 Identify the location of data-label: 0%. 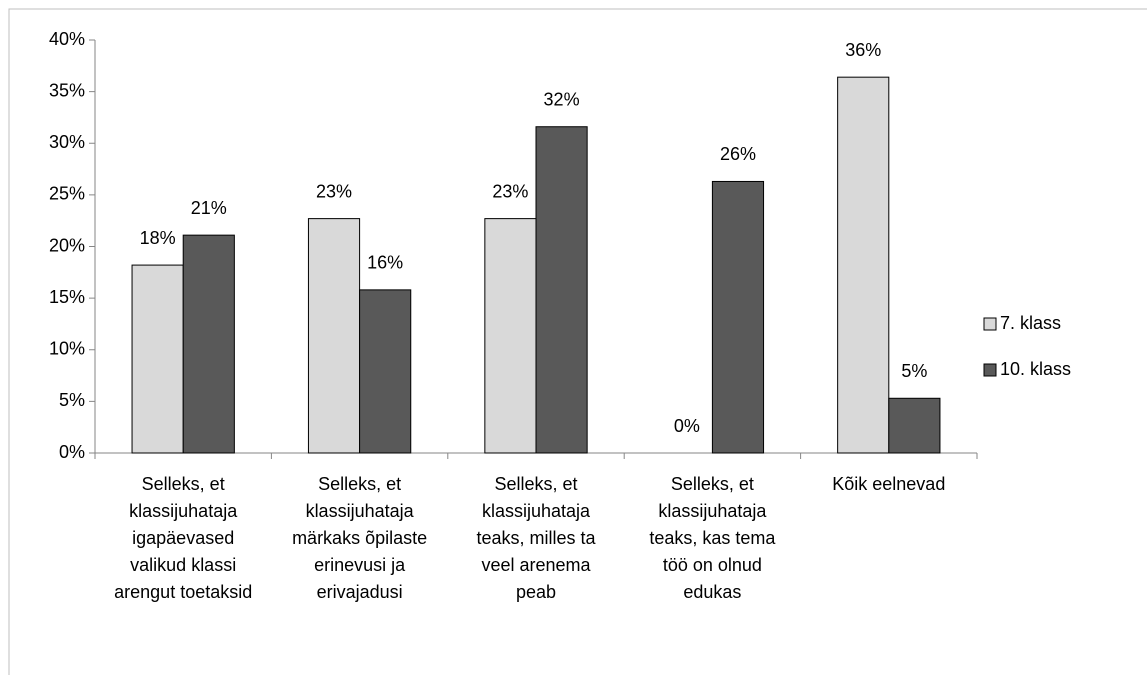
(687, 426).